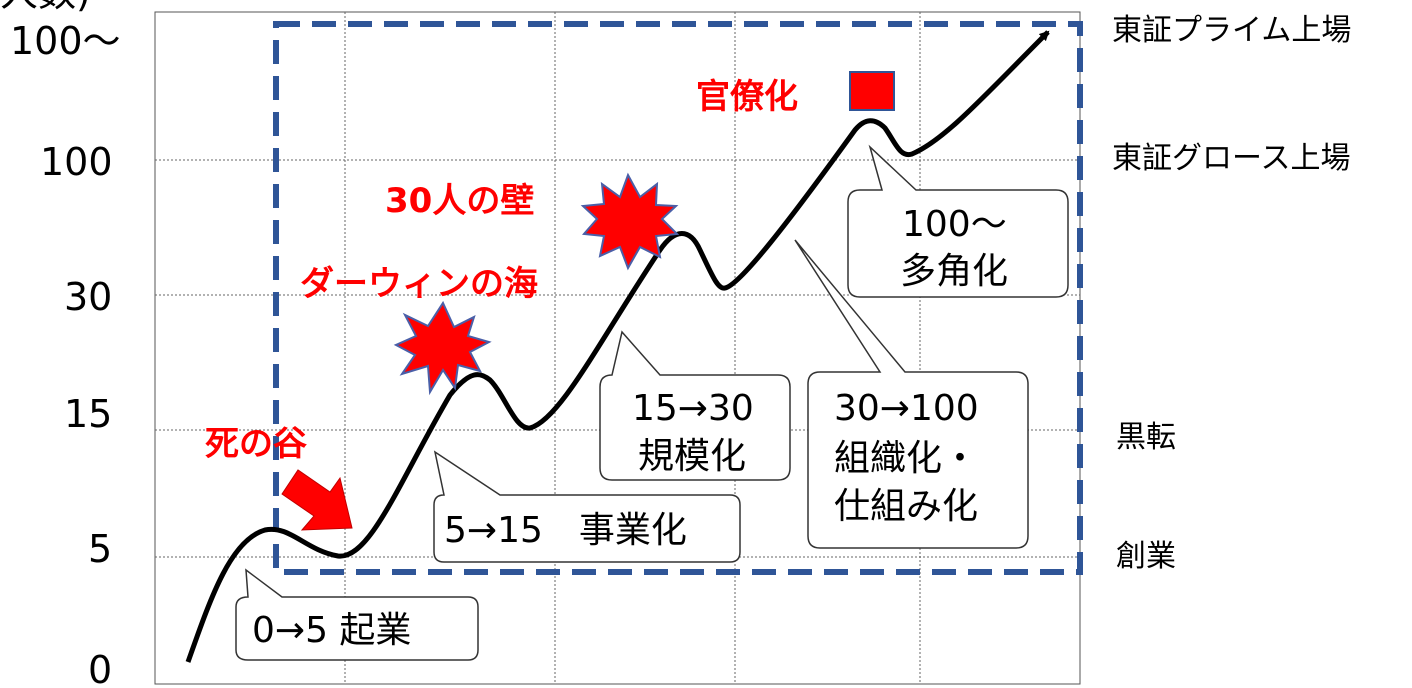 Image resolution: width=1412 pixels, height=688 pixels. I want to click on callout-organize-line3: 仕組み化, so click(906, 506).